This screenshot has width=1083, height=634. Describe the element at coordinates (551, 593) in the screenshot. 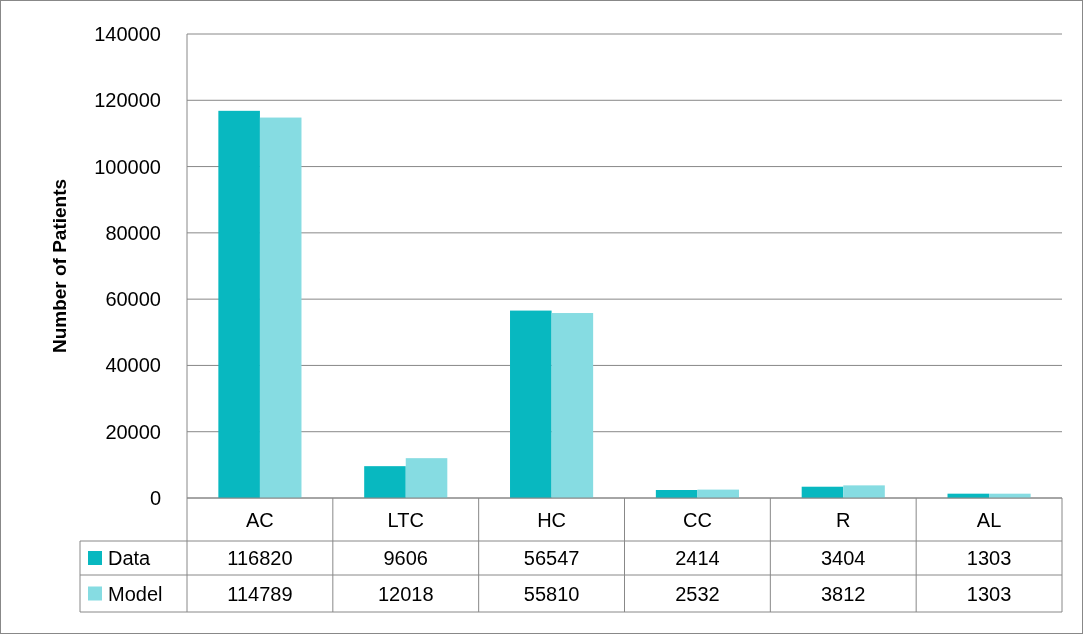

I see `data-label: 55810` at that location.